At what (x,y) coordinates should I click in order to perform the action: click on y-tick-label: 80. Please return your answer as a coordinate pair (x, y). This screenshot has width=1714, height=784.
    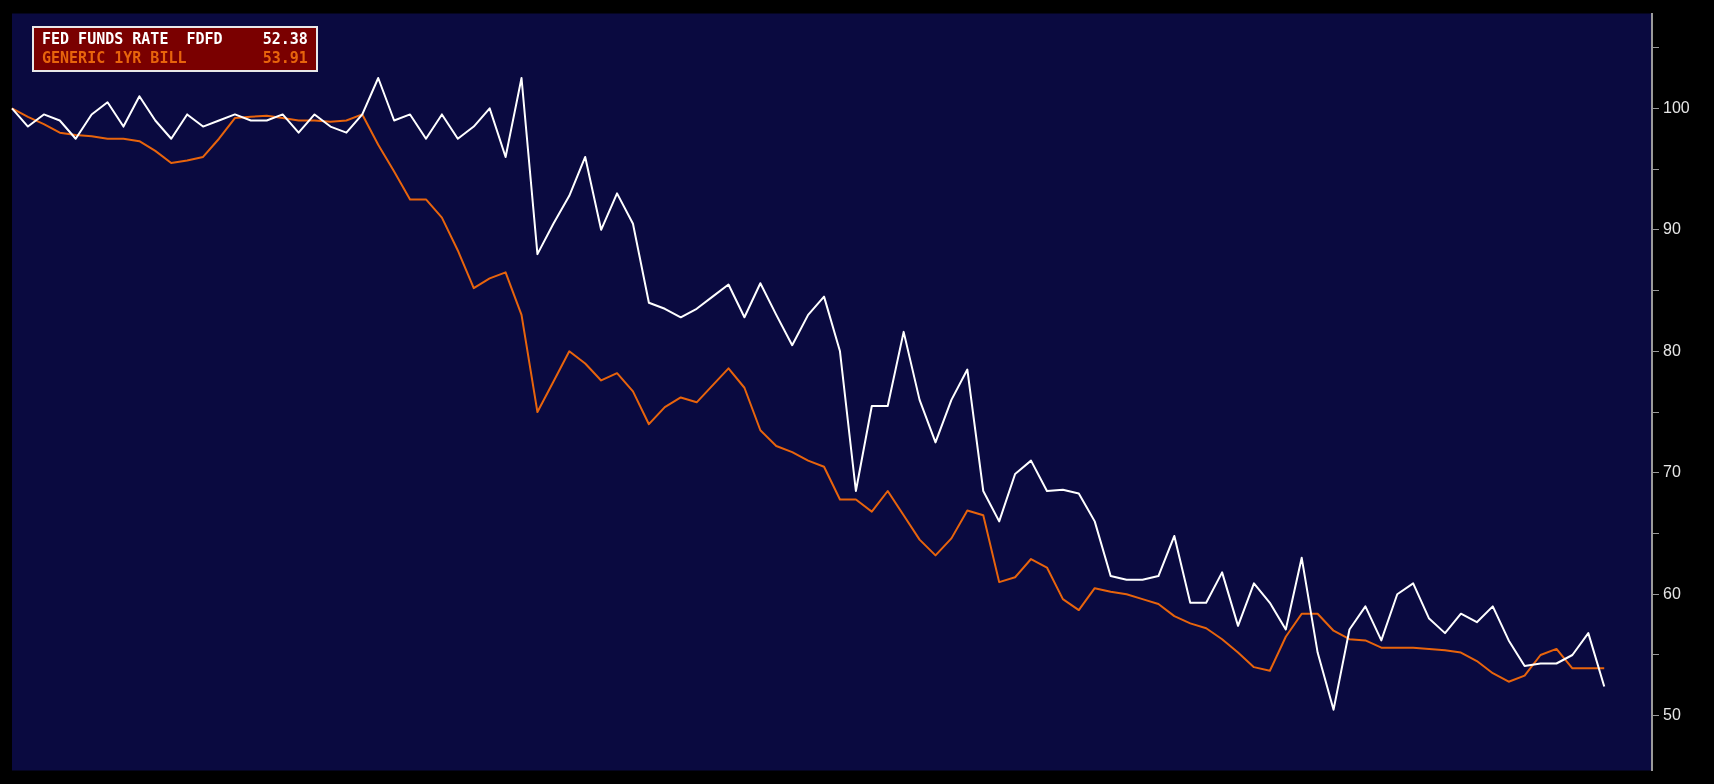
    Looking at the image, I should click on (1672, 350).